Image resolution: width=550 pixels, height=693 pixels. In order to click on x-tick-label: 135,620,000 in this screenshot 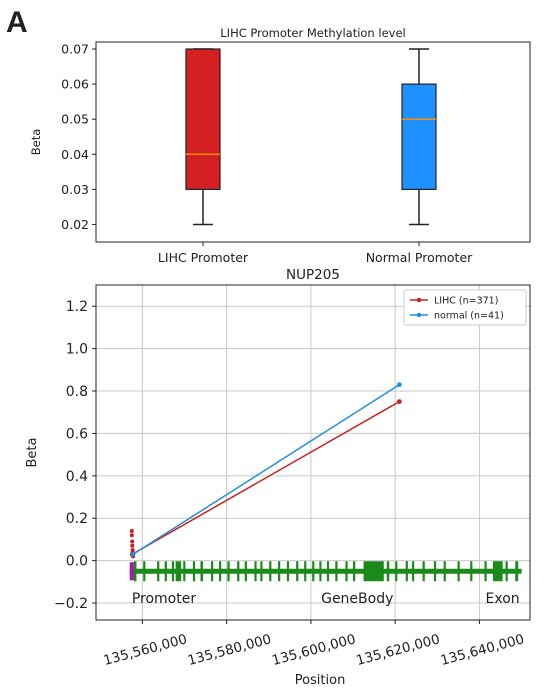, I will do `click(398, 650)`.